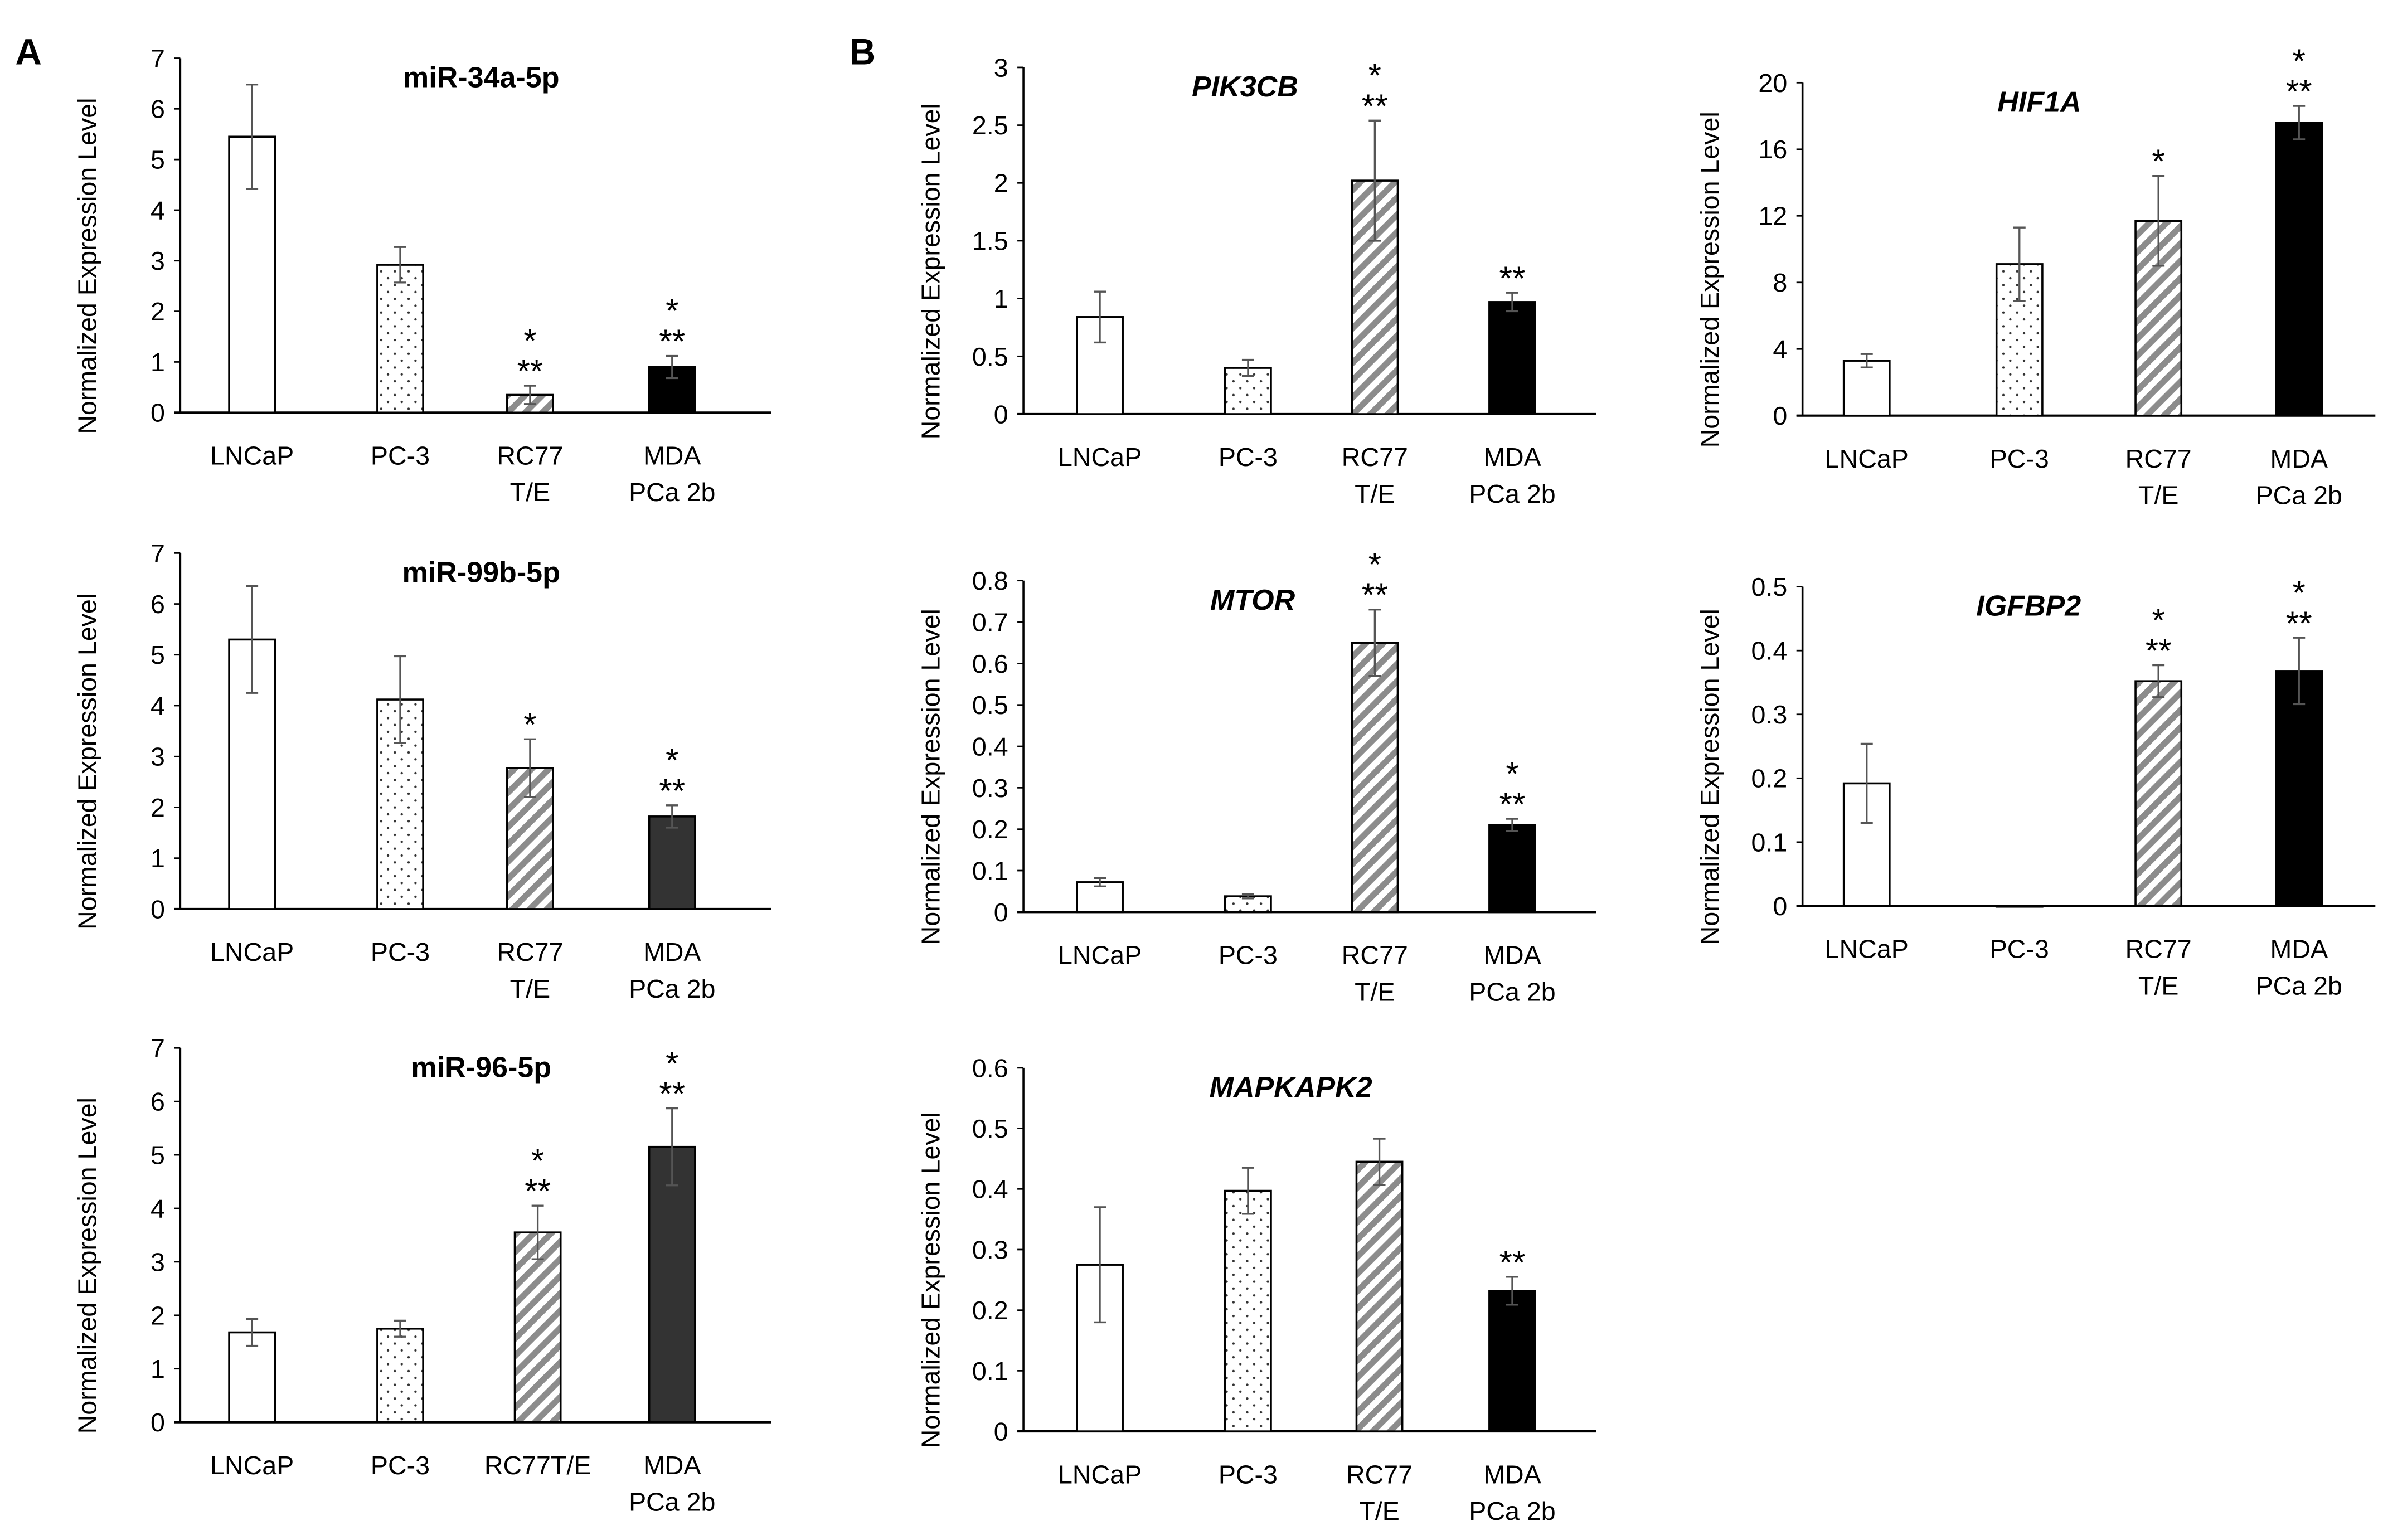 This screenshot has height=1540, width=2383. Describe the element at coordinates (252, 1377) in the screenshot. I see `bar-lncap` at that location.